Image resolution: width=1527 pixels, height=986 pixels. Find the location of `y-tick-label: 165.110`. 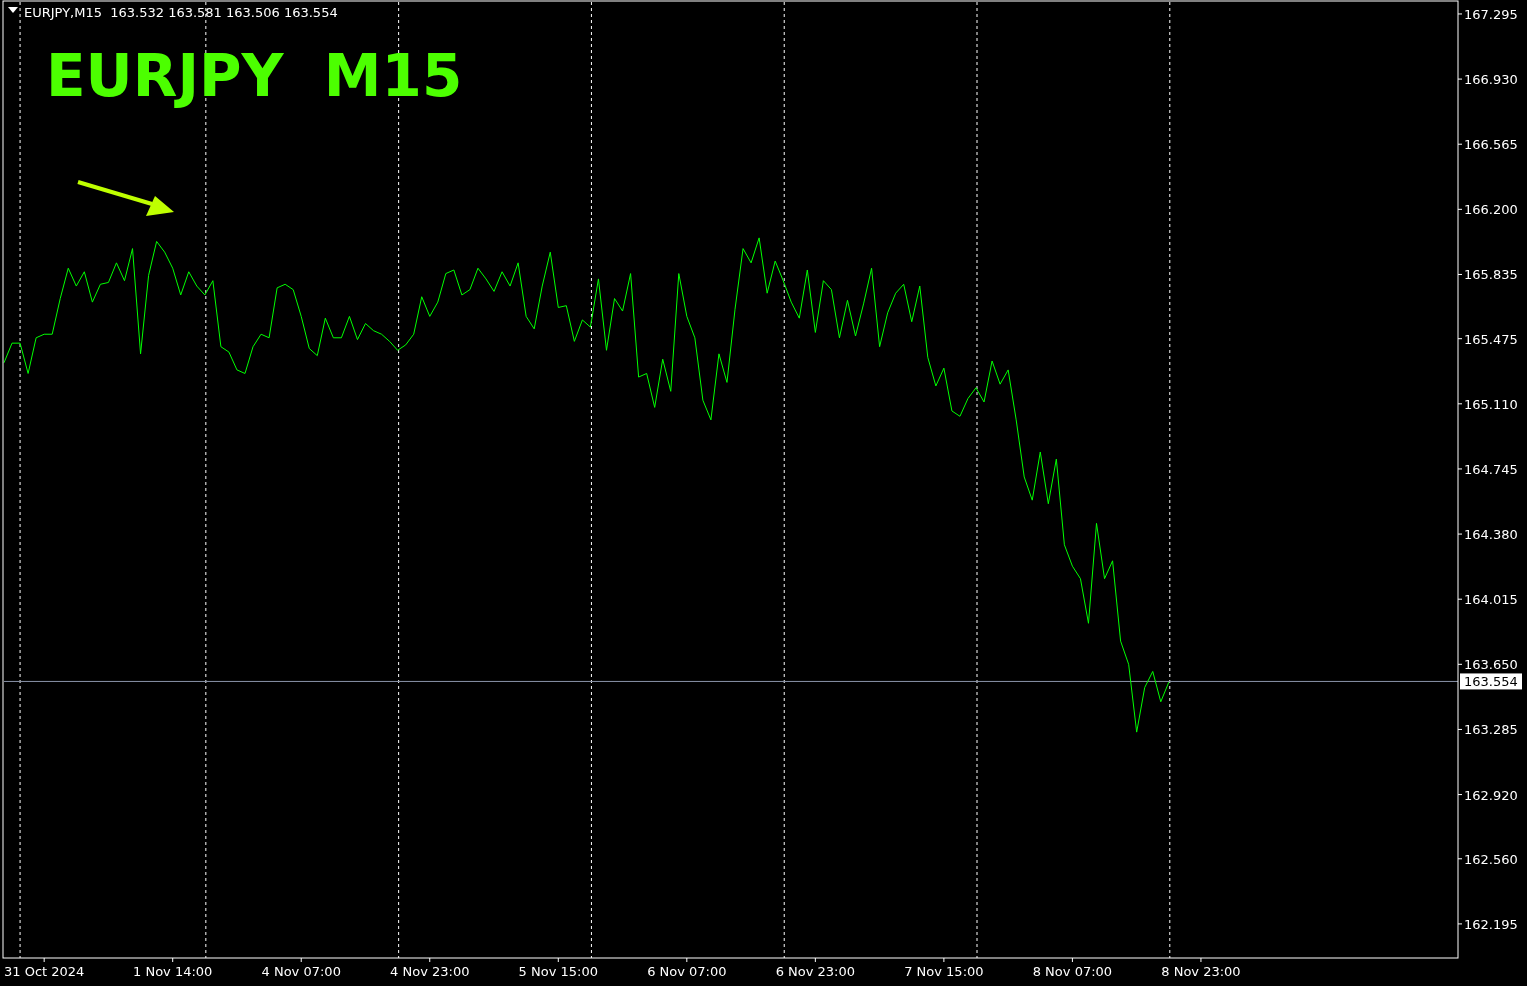

y-tick-label: 165.110 is located at coordinates (1491, 404).